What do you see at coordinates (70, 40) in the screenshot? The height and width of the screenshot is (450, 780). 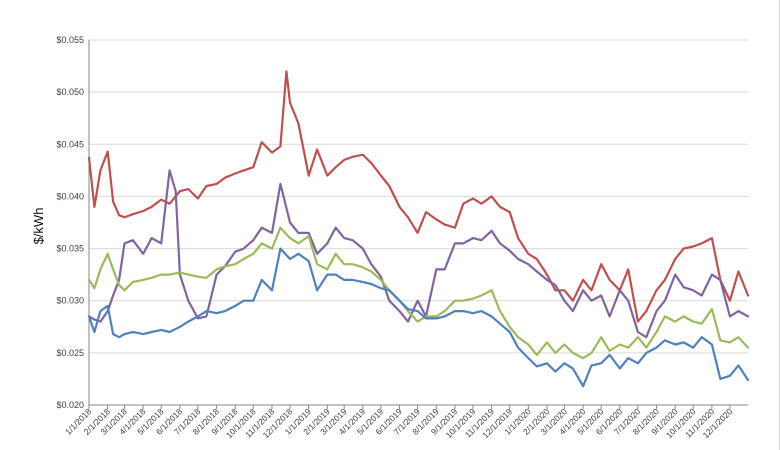 I see `y-tick-label: $0.055` at bounding box center [70, 40].